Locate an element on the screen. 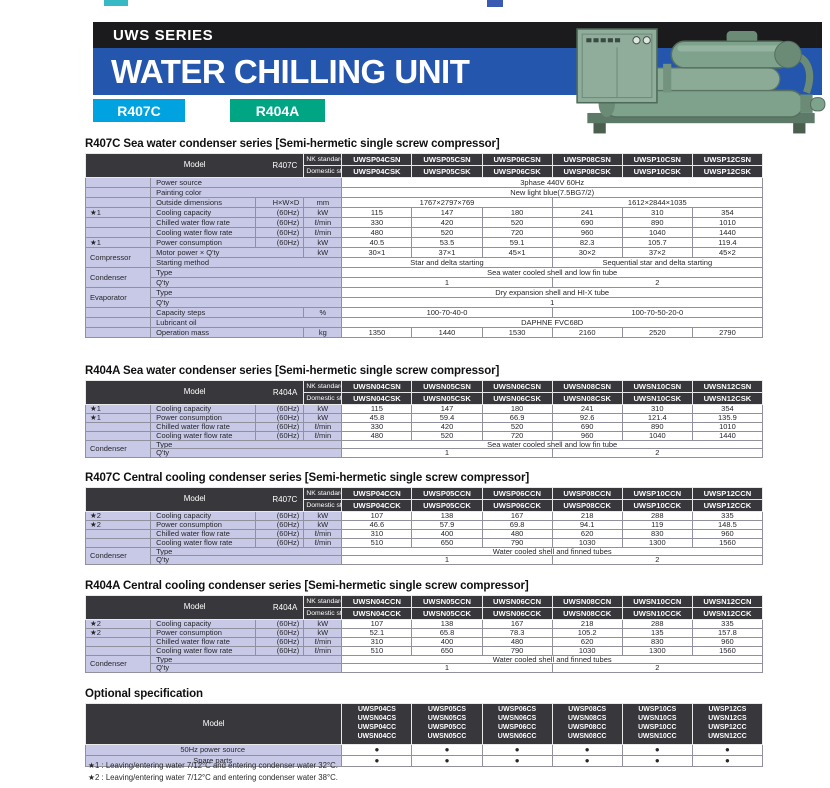  option-label: Spare parts is located at coordinates (213, 760).